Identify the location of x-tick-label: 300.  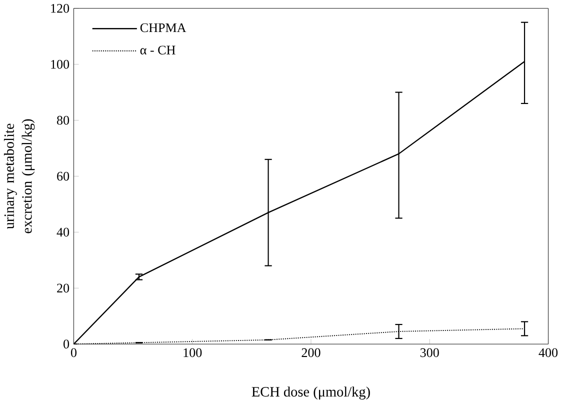
(429, 352).